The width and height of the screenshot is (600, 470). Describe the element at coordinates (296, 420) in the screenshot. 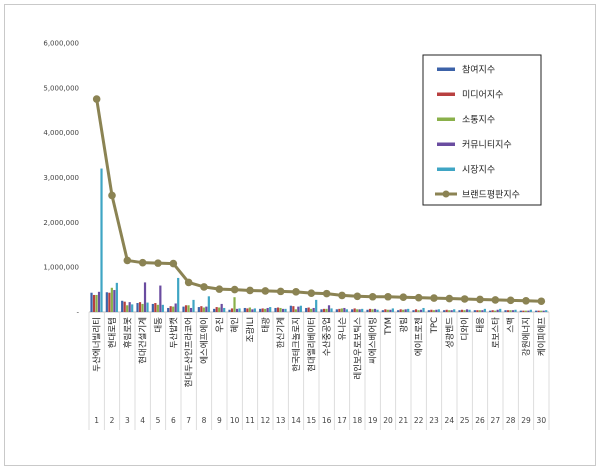

I see `rank-label: 14` at that location.